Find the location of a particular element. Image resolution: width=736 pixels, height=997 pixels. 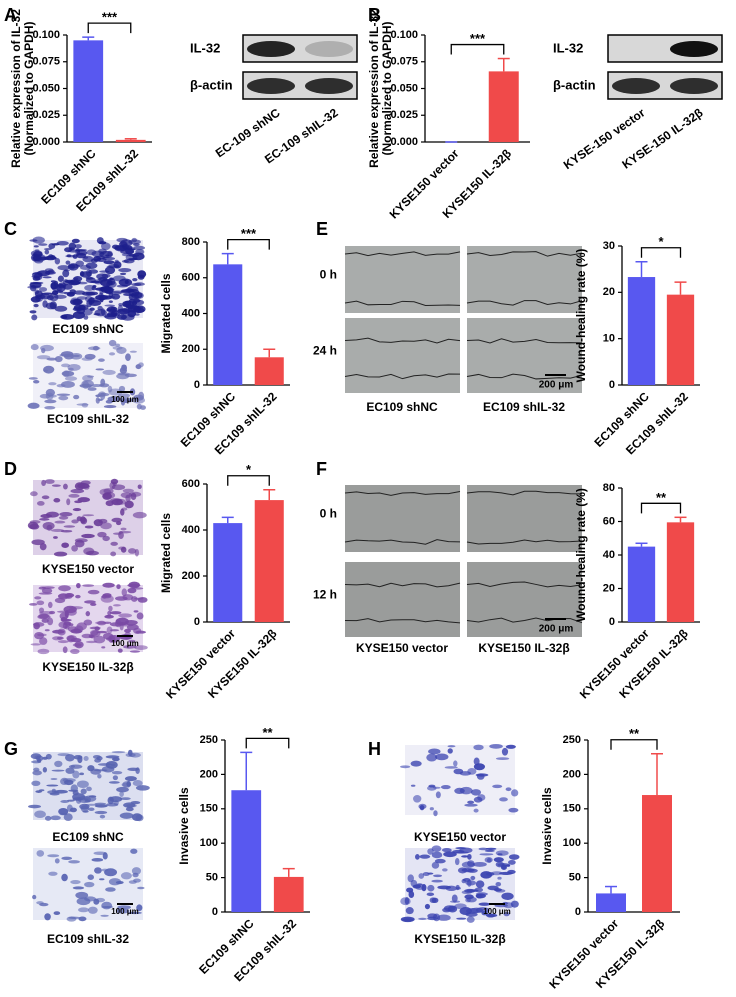

time-label: 0 h is located at coordinates (328, 275).